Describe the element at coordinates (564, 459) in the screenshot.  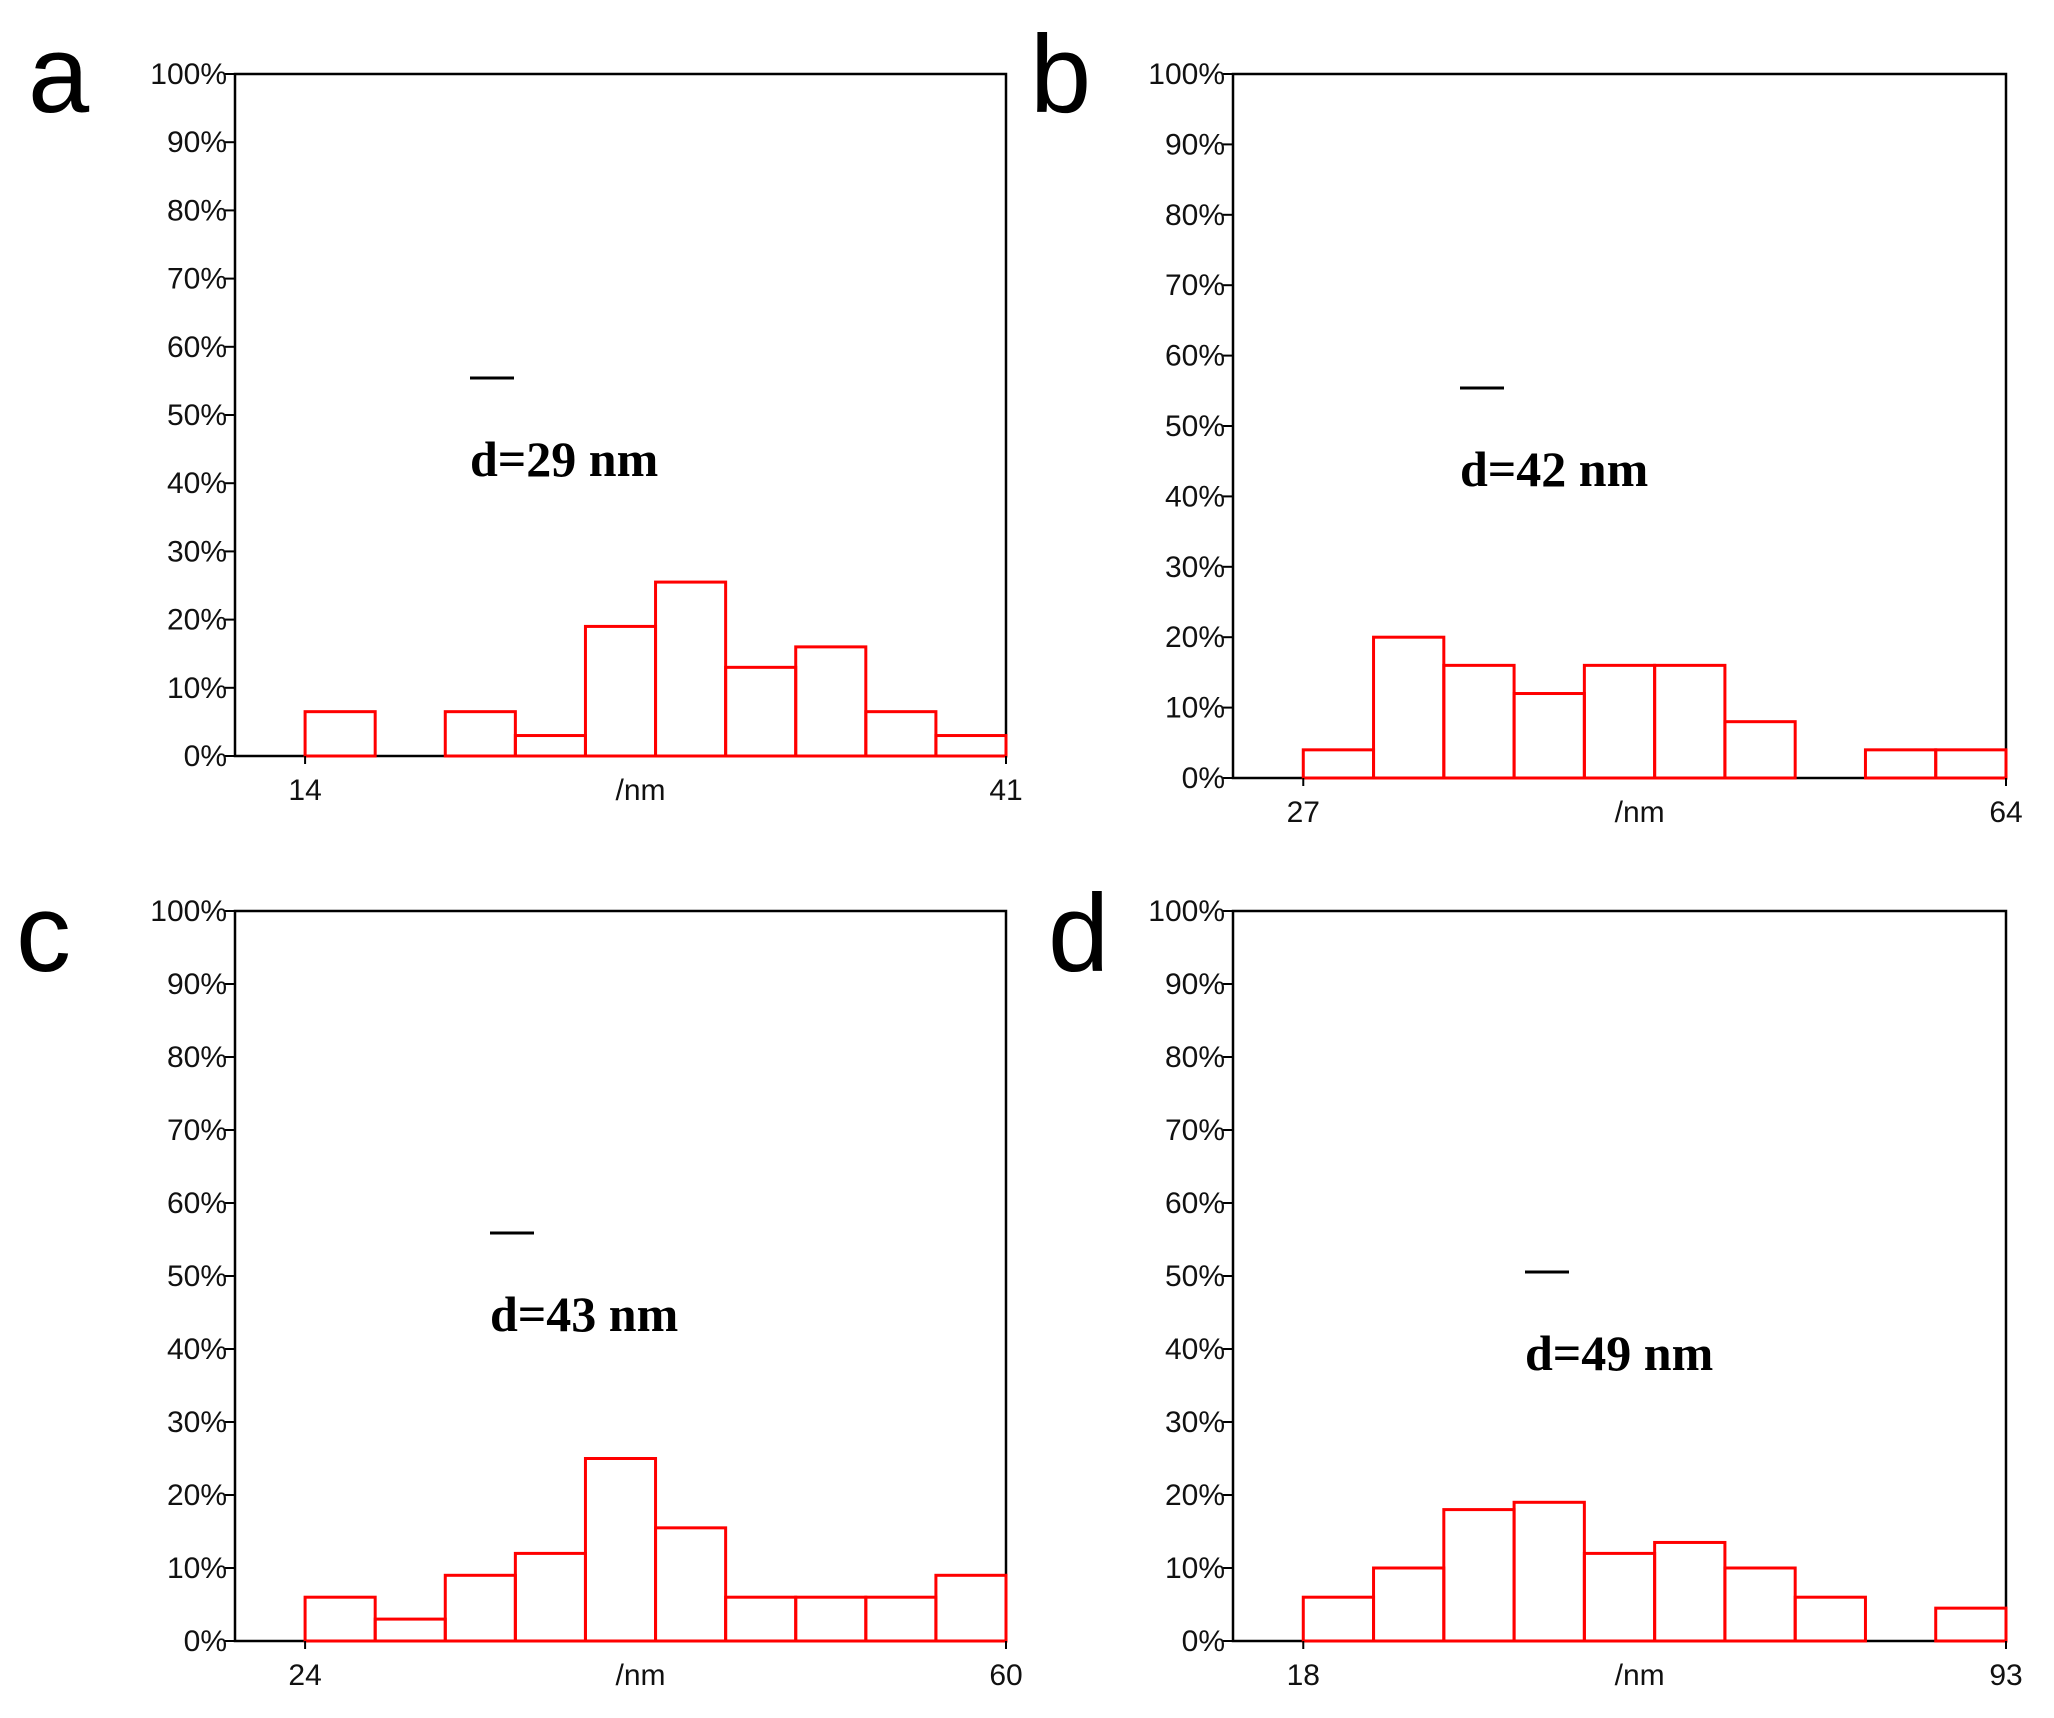
I see `mean-diameter-label: d=29 nm` at that location.